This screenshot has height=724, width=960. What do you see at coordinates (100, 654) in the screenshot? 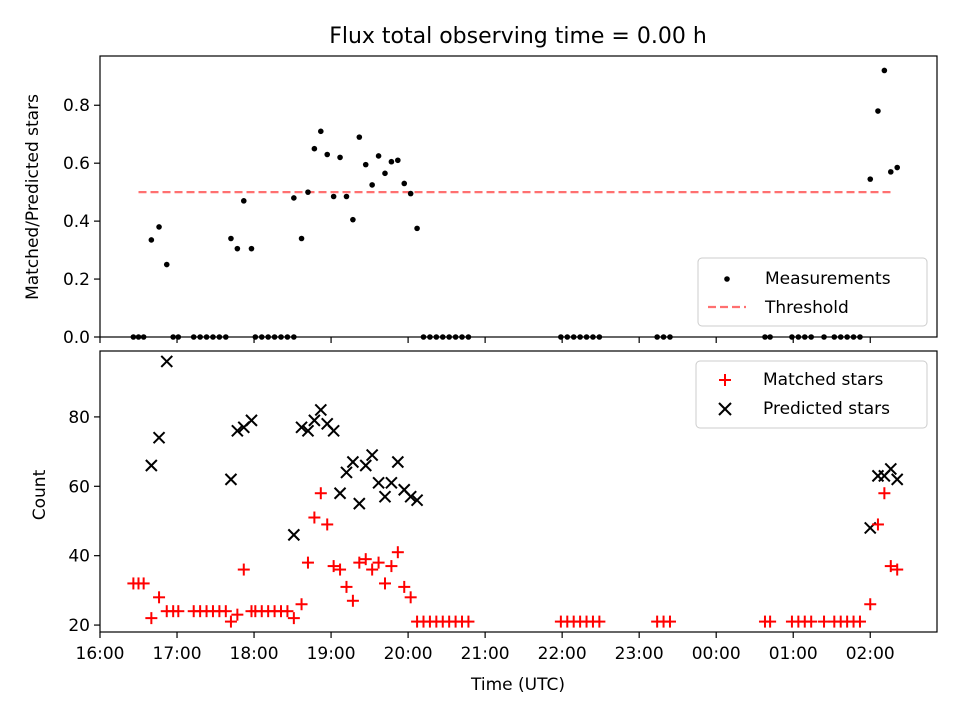
I see `bottom-xtick-label: 16:00` at bounding box center [100, 654].